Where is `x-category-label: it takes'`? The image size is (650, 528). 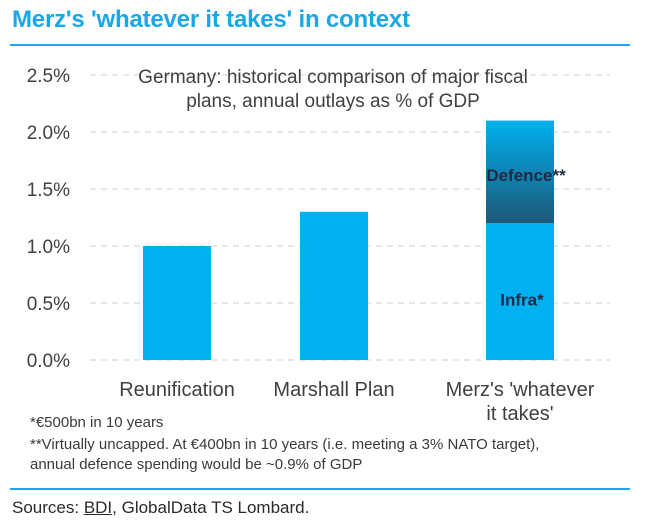
x-category-label: it takes' is located at coordinates (519, 411).